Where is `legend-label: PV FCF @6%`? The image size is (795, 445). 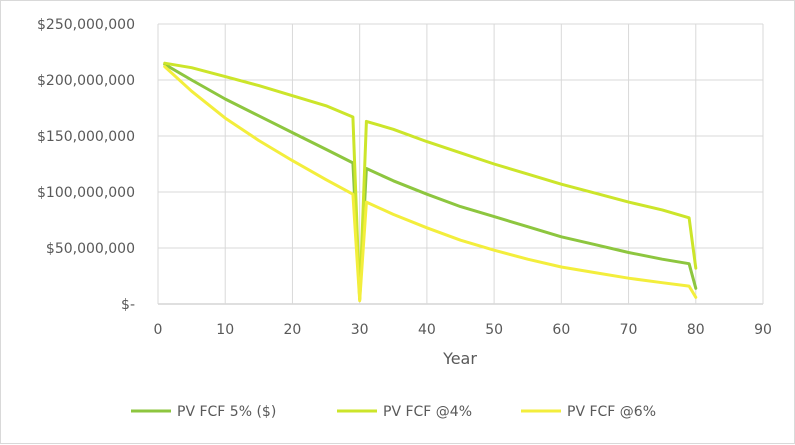
legend-label: PV FCF @6% is located at coordinates (611, 412).